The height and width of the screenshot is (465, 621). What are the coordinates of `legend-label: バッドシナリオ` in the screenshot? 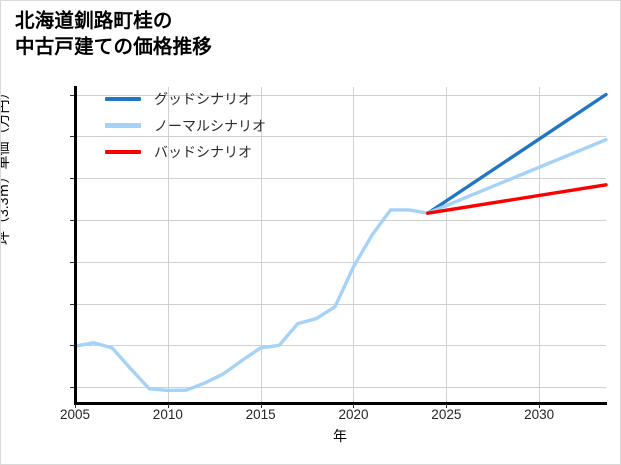 It's located at (203, 152).